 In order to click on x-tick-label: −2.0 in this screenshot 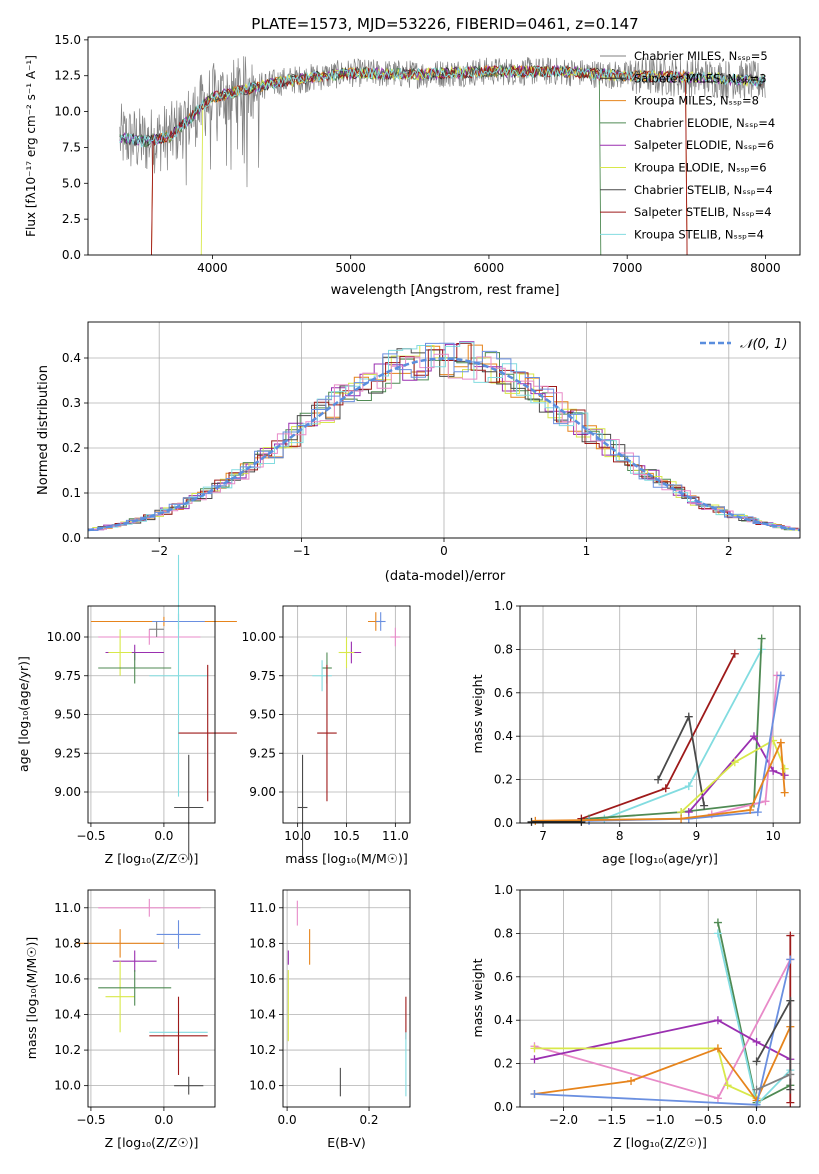, I will do `click(563, 1120)`.